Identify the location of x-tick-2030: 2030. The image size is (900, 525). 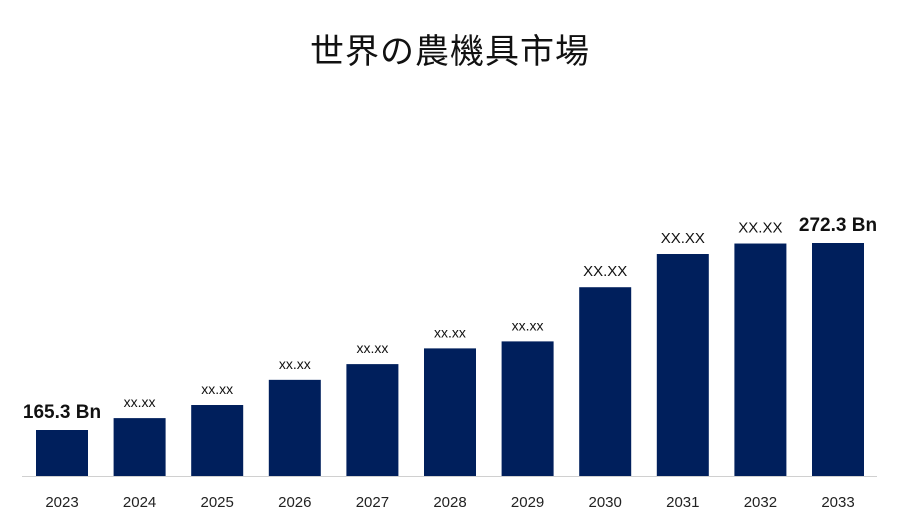
(605, 502).